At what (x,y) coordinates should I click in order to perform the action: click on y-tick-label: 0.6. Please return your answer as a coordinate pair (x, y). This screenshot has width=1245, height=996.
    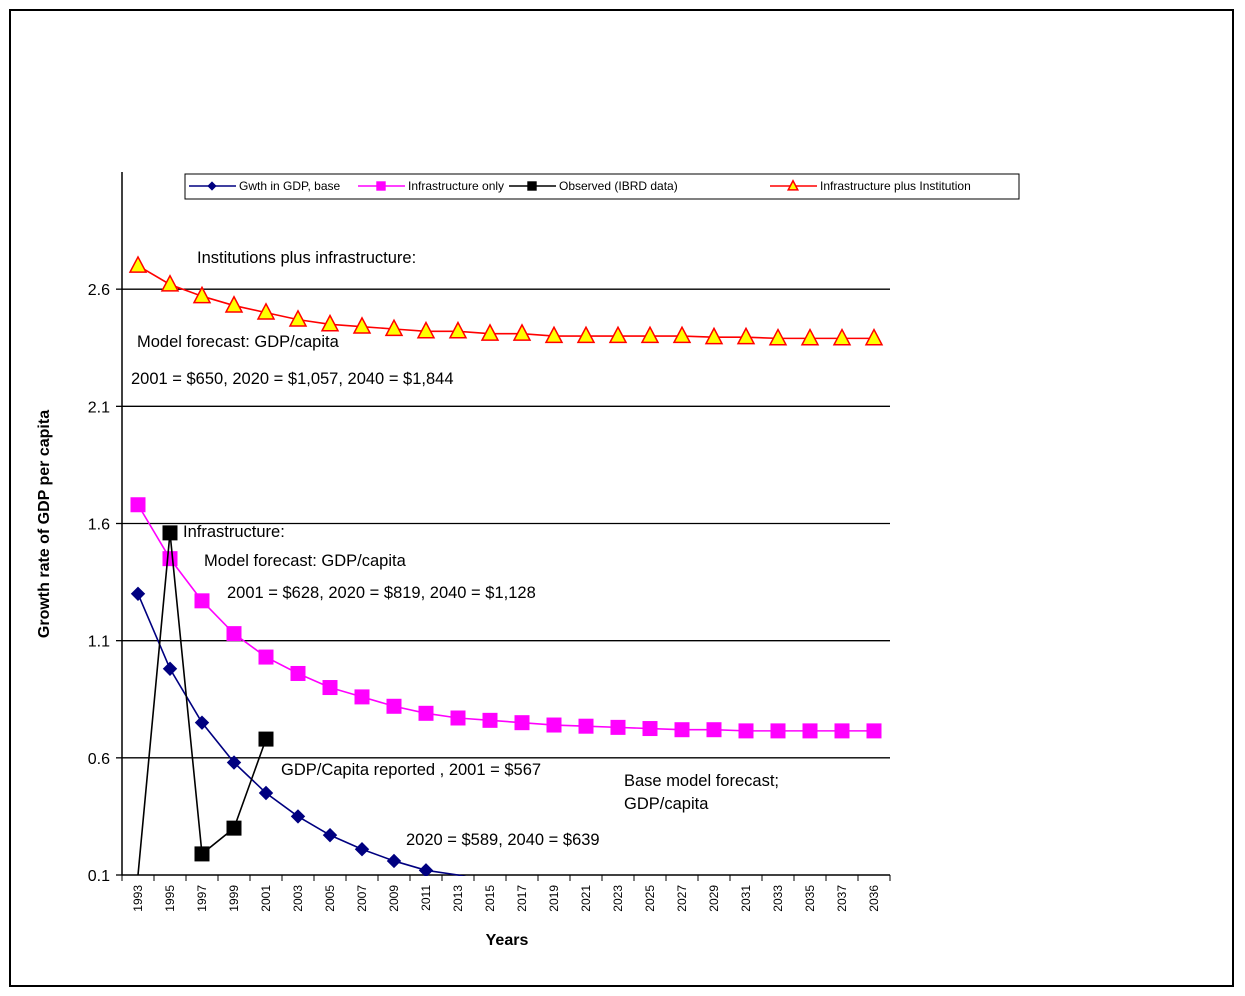
    Looking at the image, I should click on (99, 759).